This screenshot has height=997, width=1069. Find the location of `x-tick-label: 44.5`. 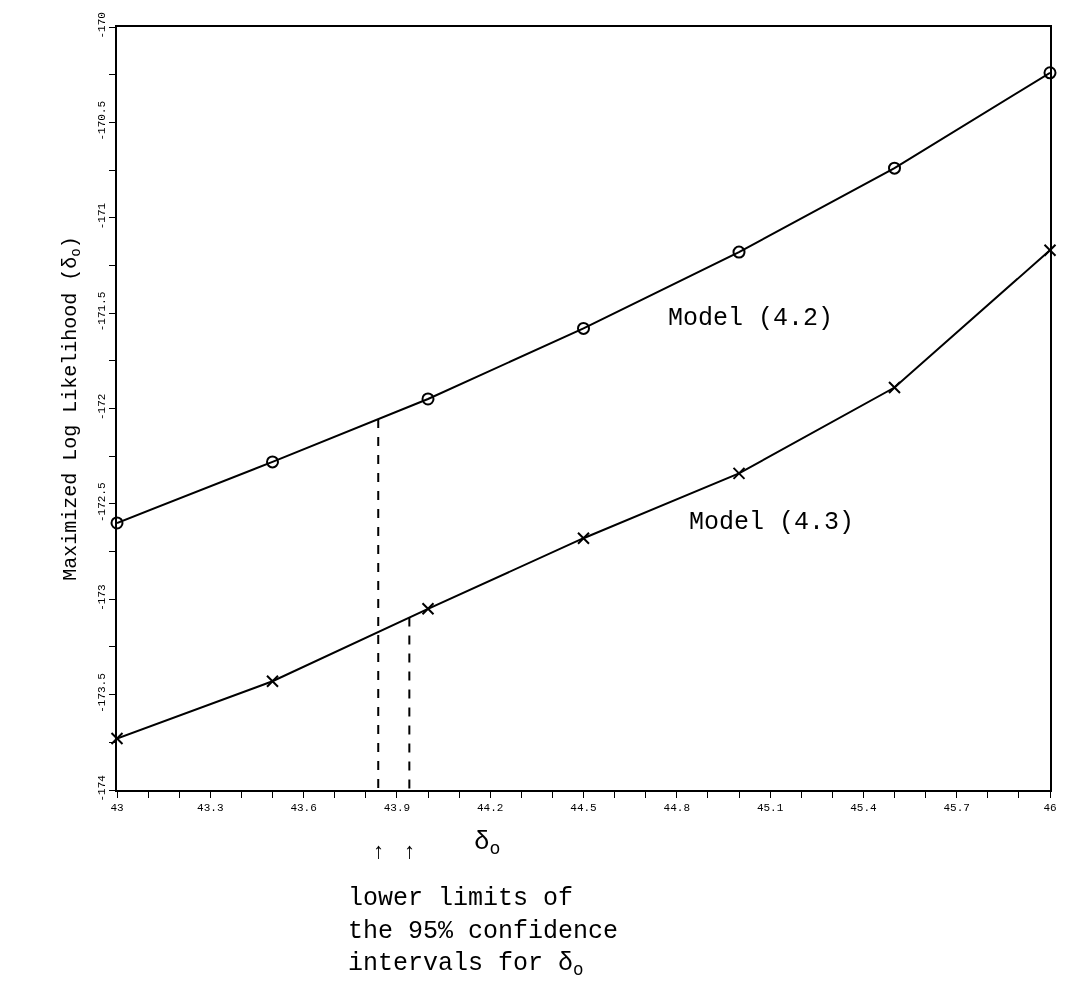

x-tick-label: 44.5 is located at coordinates (583, 808).